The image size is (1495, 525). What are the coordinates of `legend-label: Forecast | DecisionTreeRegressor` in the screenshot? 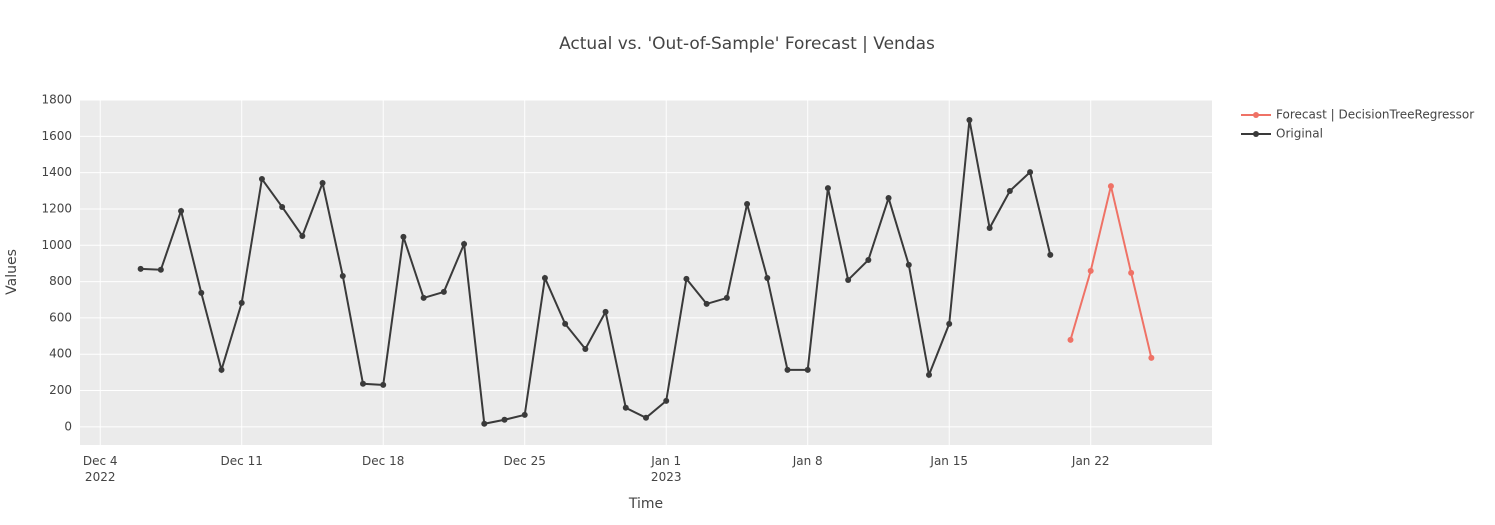 It's located at (1375, 115).